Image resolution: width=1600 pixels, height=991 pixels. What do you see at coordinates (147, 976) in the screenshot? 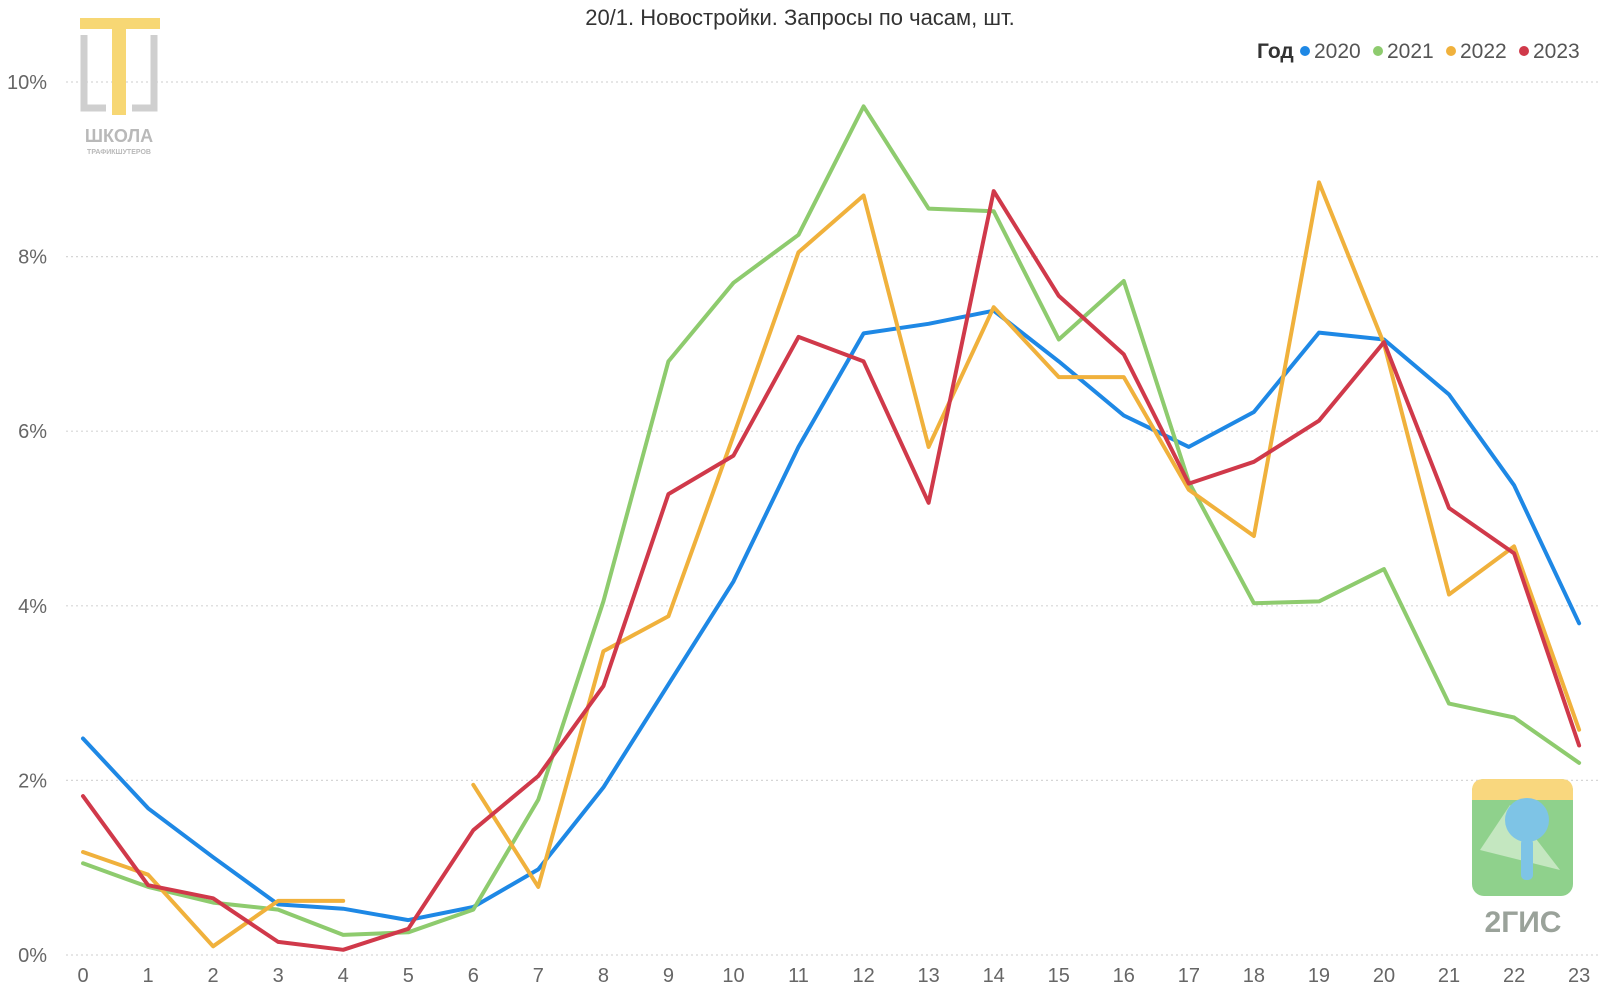
I see `x-tick-label: 1` at bounding box center [147, 976].